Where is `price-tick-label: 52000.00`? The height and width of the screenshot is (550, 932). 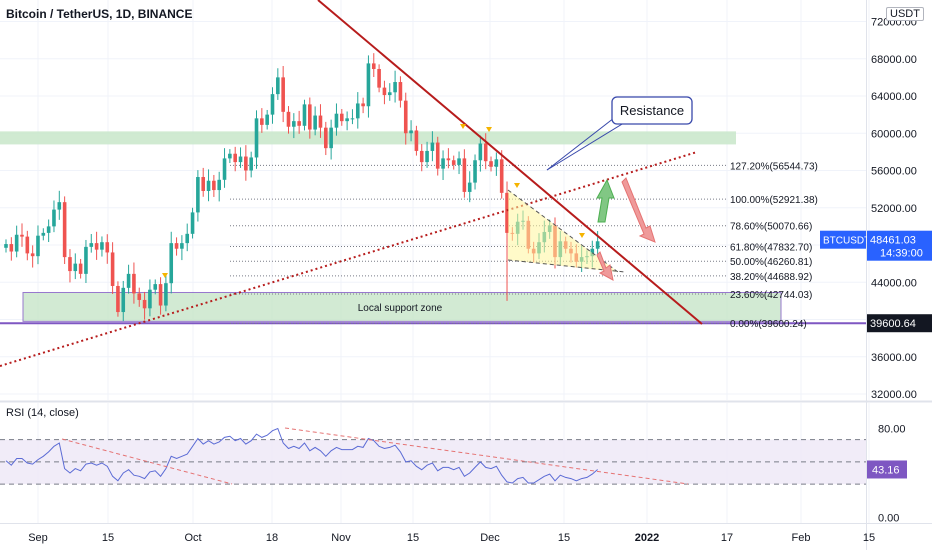
price-tick-label: 52000.00 is located at coordinates (894, 209).